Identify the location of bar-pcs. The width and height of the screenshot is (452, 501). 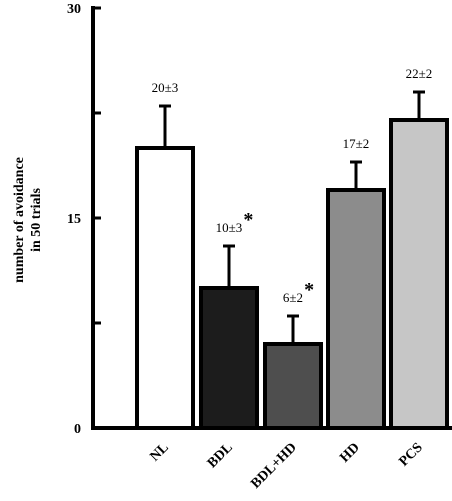
(419, 274).